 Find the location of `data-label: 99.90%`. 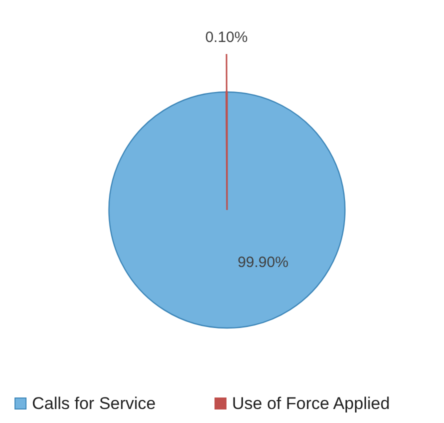

data-label: 99.90% is located at coordinates (263, 262).